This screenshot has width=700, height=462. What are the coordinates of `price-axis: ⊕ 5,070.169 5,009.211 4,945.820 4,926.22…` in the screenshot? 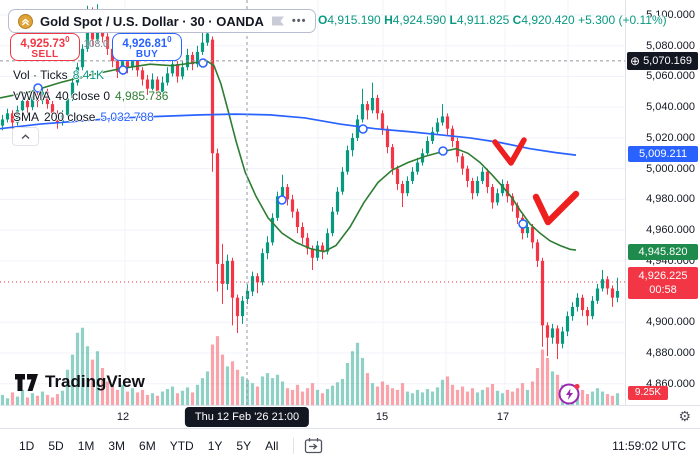 It's located at (662, 202).